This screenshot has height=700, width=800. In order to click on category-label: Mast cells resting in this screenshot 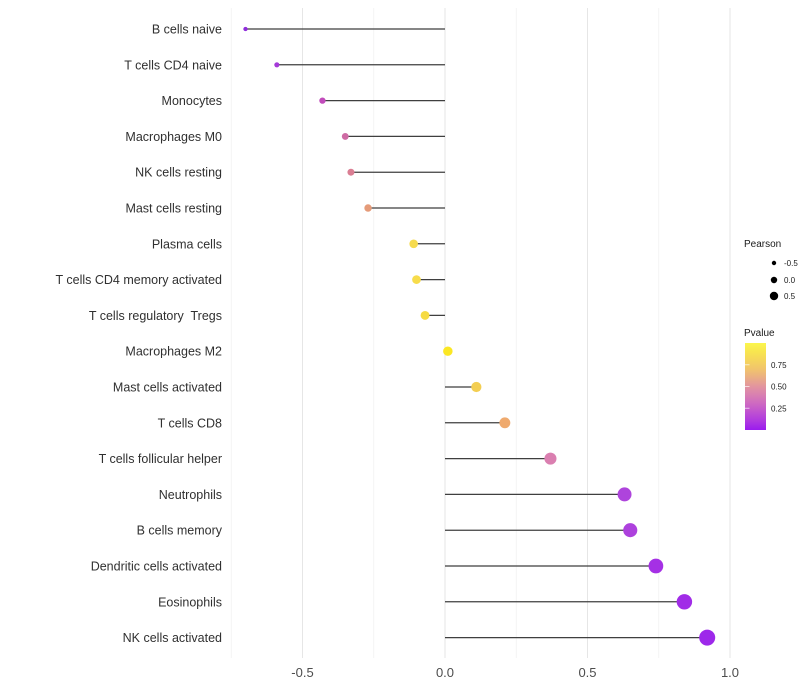, I will do `click(173, 209)`.